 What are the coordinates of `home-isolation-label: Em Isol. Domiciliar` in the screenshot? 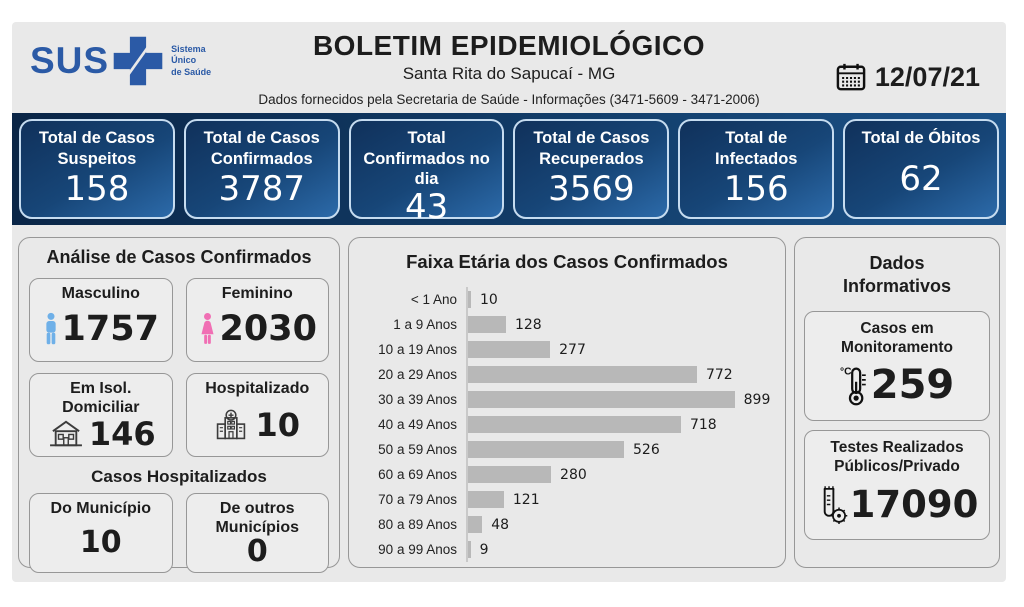 It's located at (101, 397).